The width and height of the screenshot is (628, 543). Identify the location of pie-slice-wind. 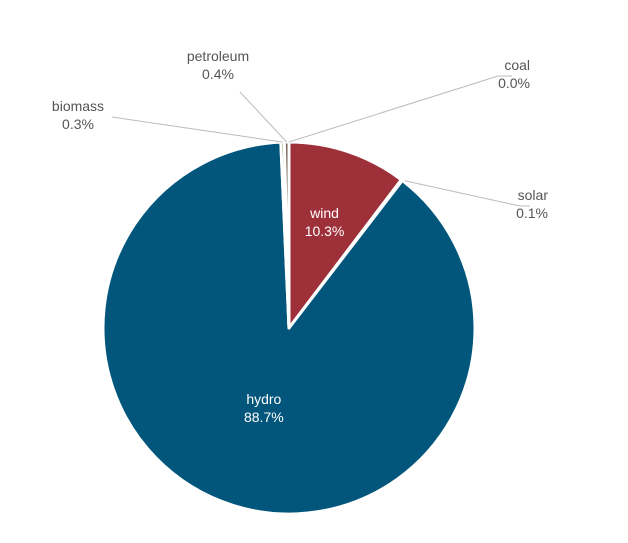
(345, 235).